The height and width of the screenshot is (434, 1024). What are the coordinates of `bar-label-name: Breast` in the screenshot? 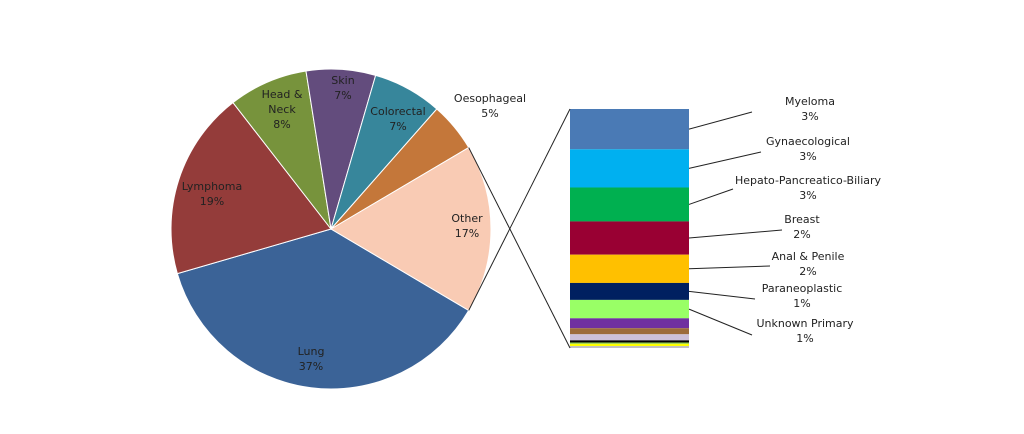 It's located at (802, 219).